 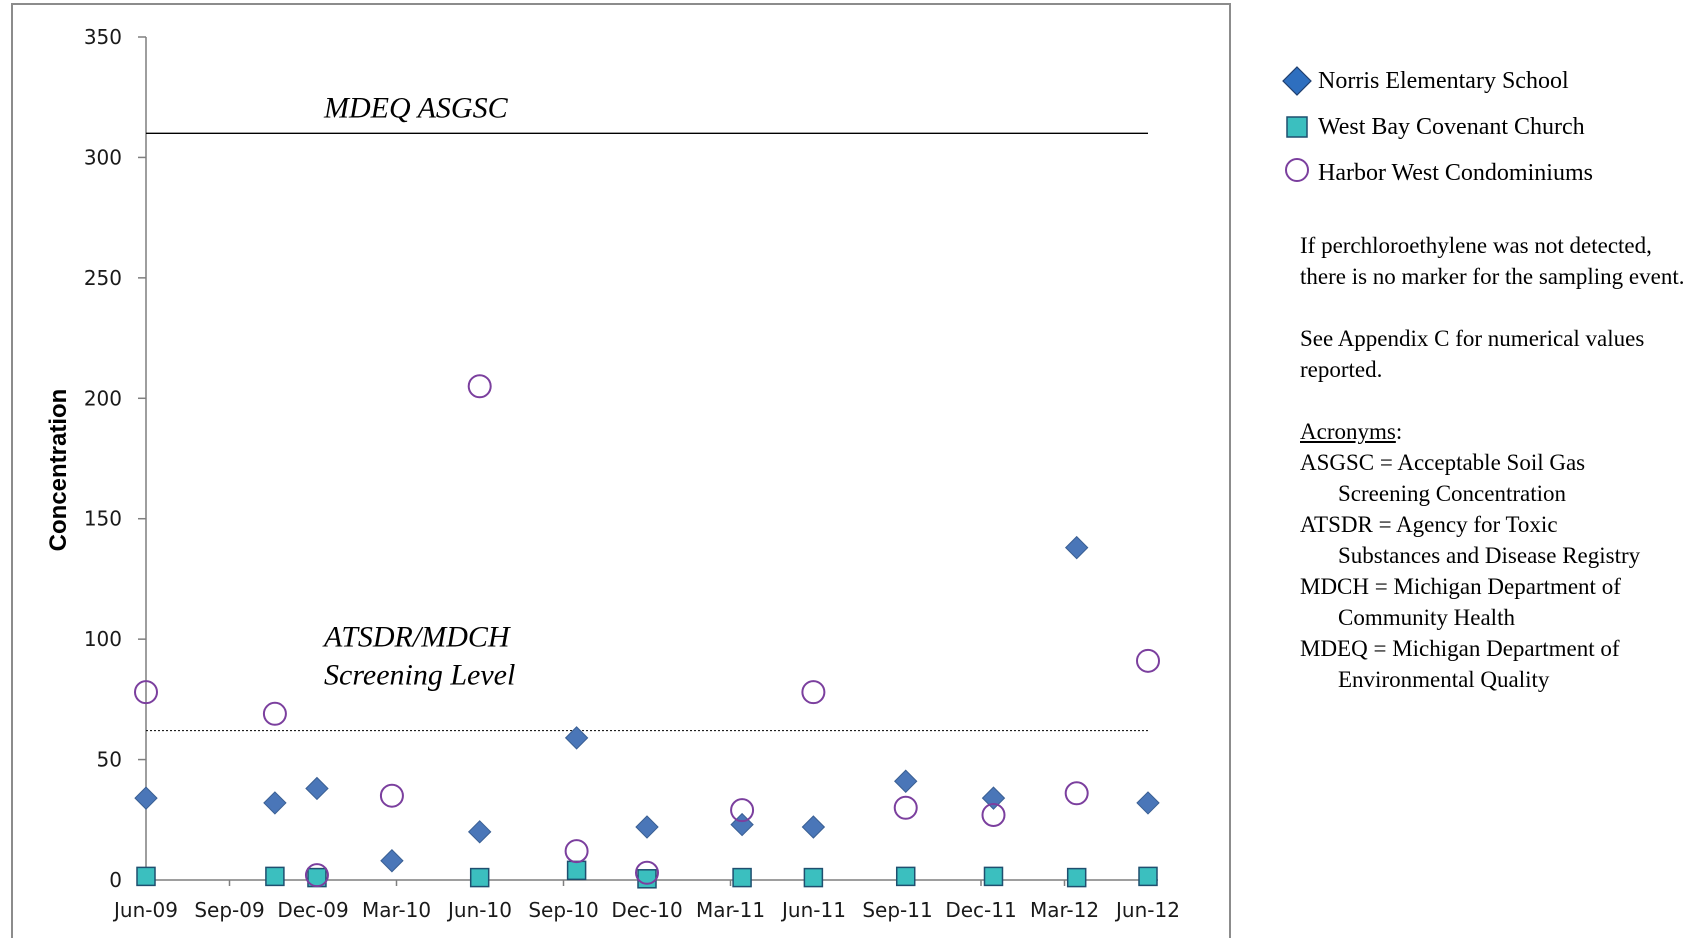 What do you see at coordinates (1429, 524) in the screenshot?
I see `acronym-text: ATSDR = Agency for Toxic` at bounding box center [1429, 524].